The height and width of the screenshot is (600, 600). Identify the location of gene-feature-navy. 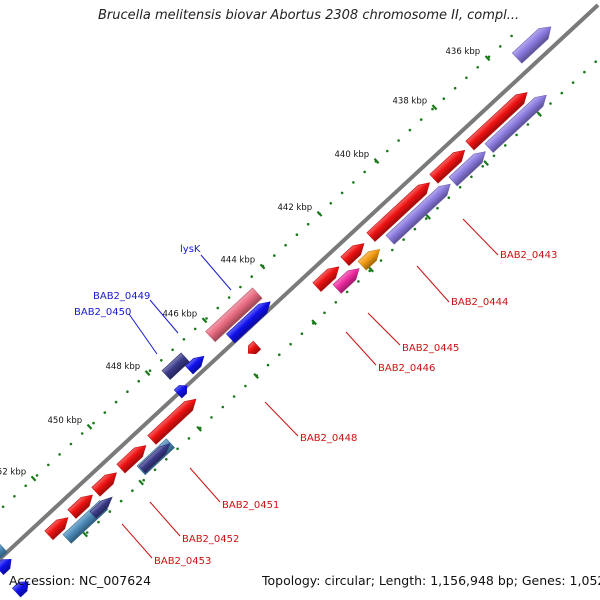
(175, 366).